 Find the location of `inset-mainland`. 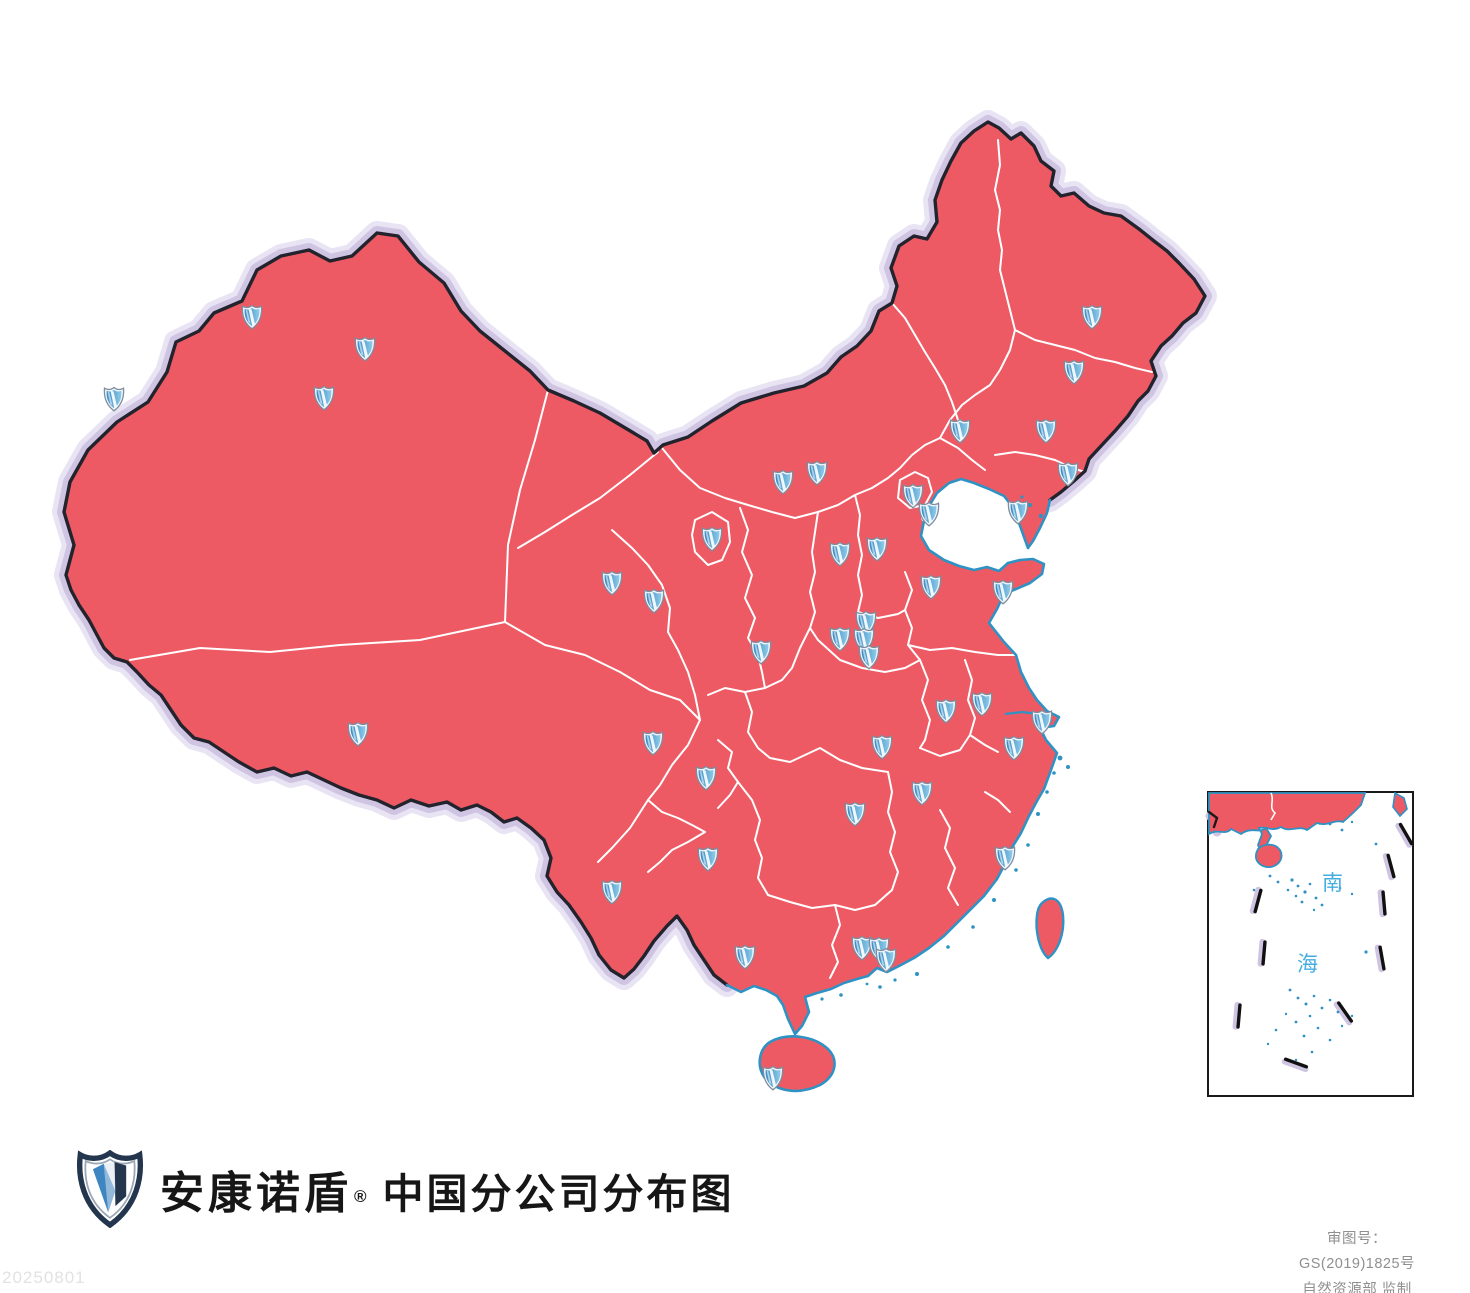

inset-mainland is located at coordinates (1287, 825).